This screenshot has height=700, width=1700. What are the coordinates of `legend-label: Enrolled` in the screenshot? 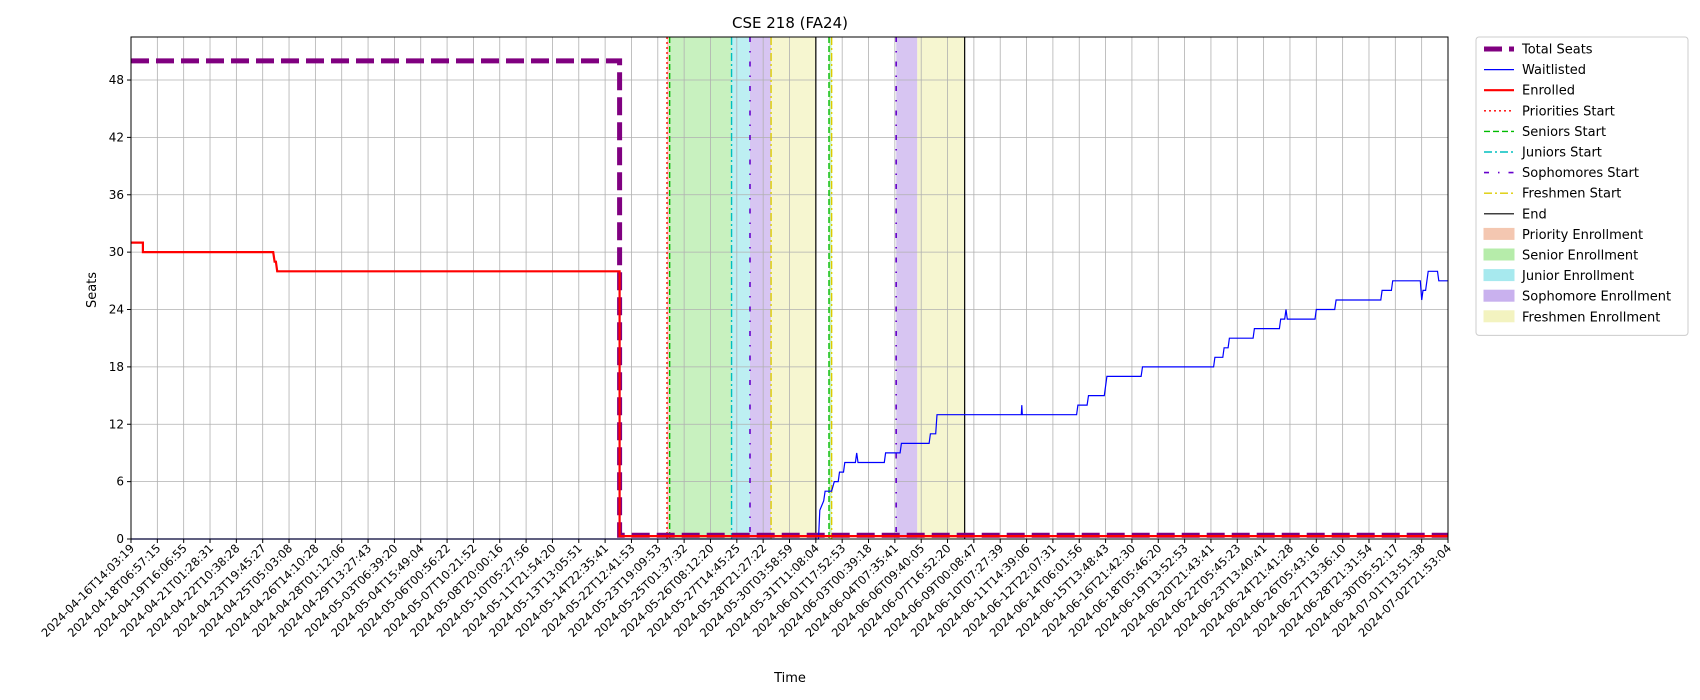 It's located at (1548, 91).